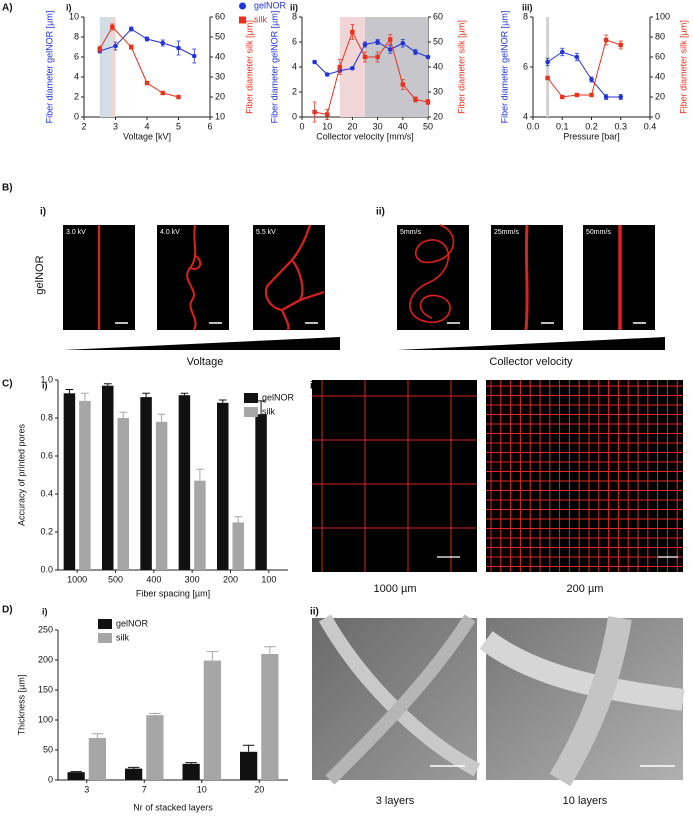 This screenshot has width=693, height=818. What do you see at coordinates (83, 126) in the screenshot?
I see `x-tick-label: 2` at bounding box center [83, 126].